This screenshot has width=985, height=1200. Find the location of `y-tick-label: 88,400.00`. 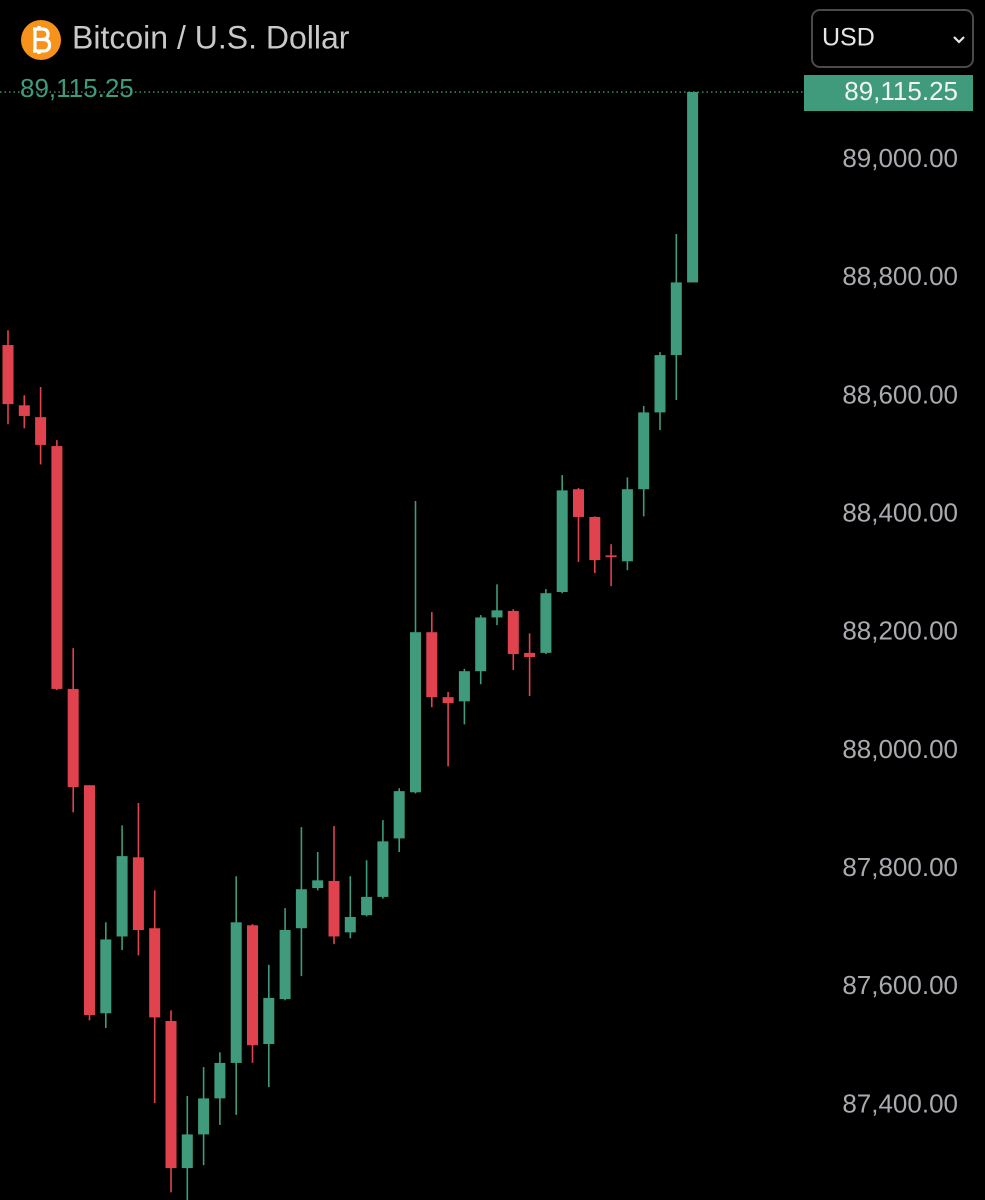

y-tick-label: 88,400.00 is located at coordinates (900, 512).